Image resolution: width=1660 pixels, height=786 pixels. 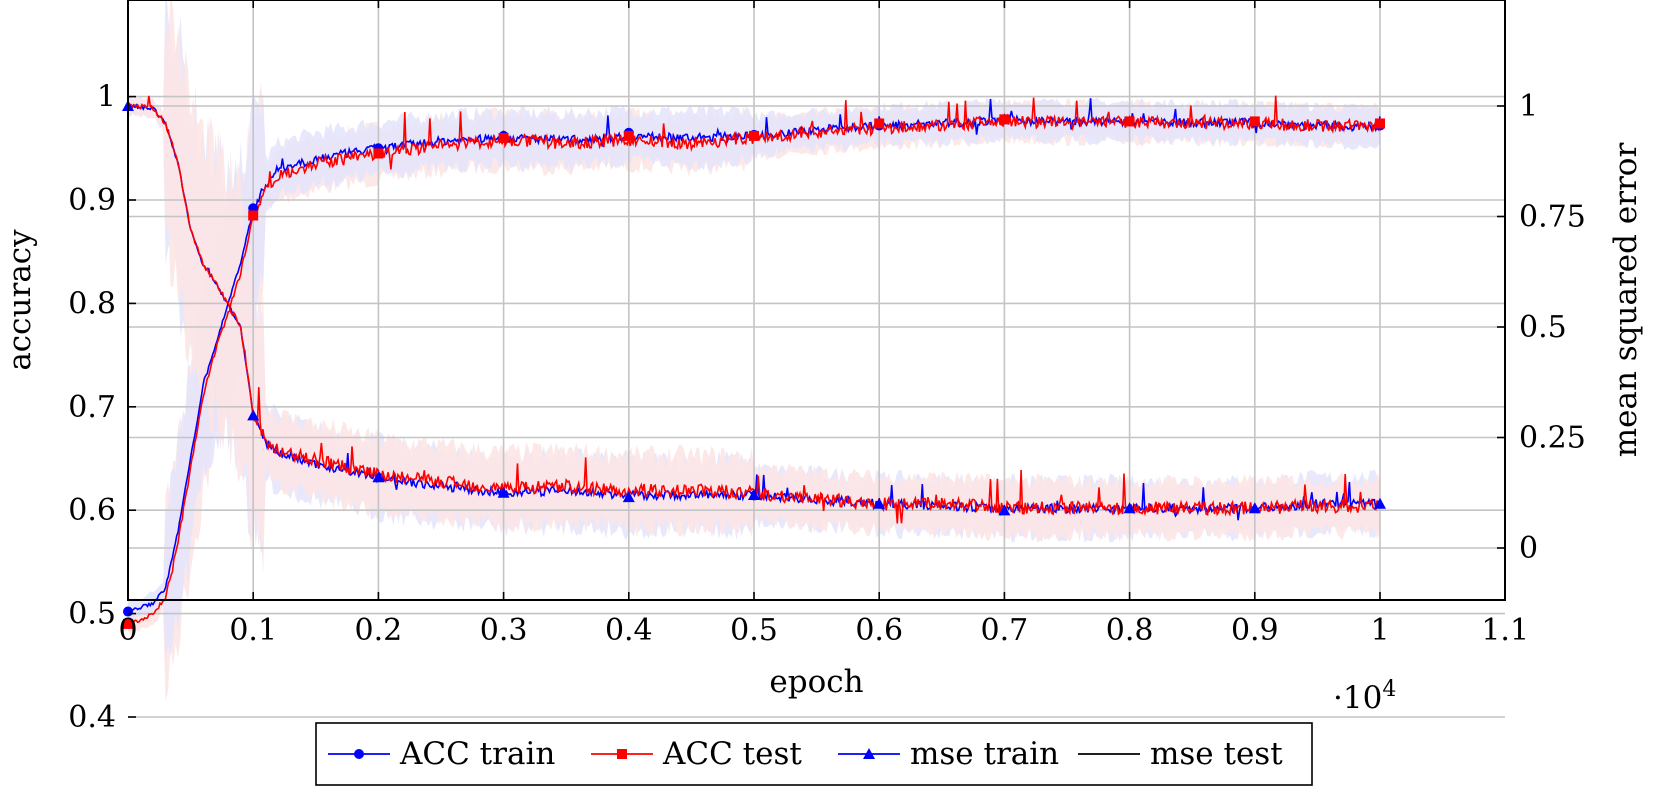 I want to click on y-left-tick-label: 0.5, so click(x=92, y=614).